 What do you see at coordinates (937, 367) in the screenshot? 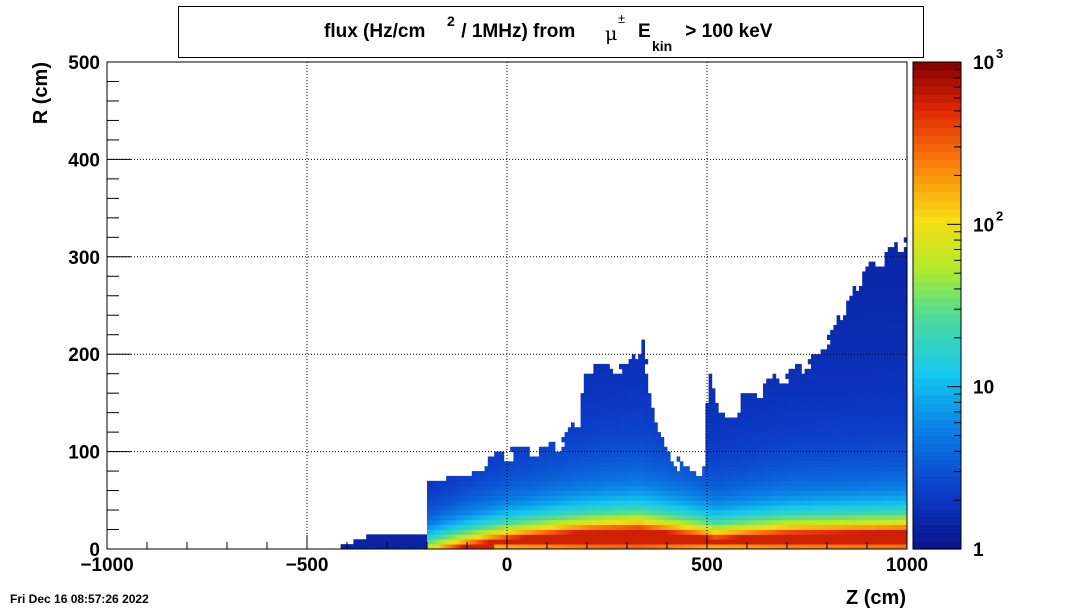
I see `color-bar-segment` at bounding box center [937, 367].